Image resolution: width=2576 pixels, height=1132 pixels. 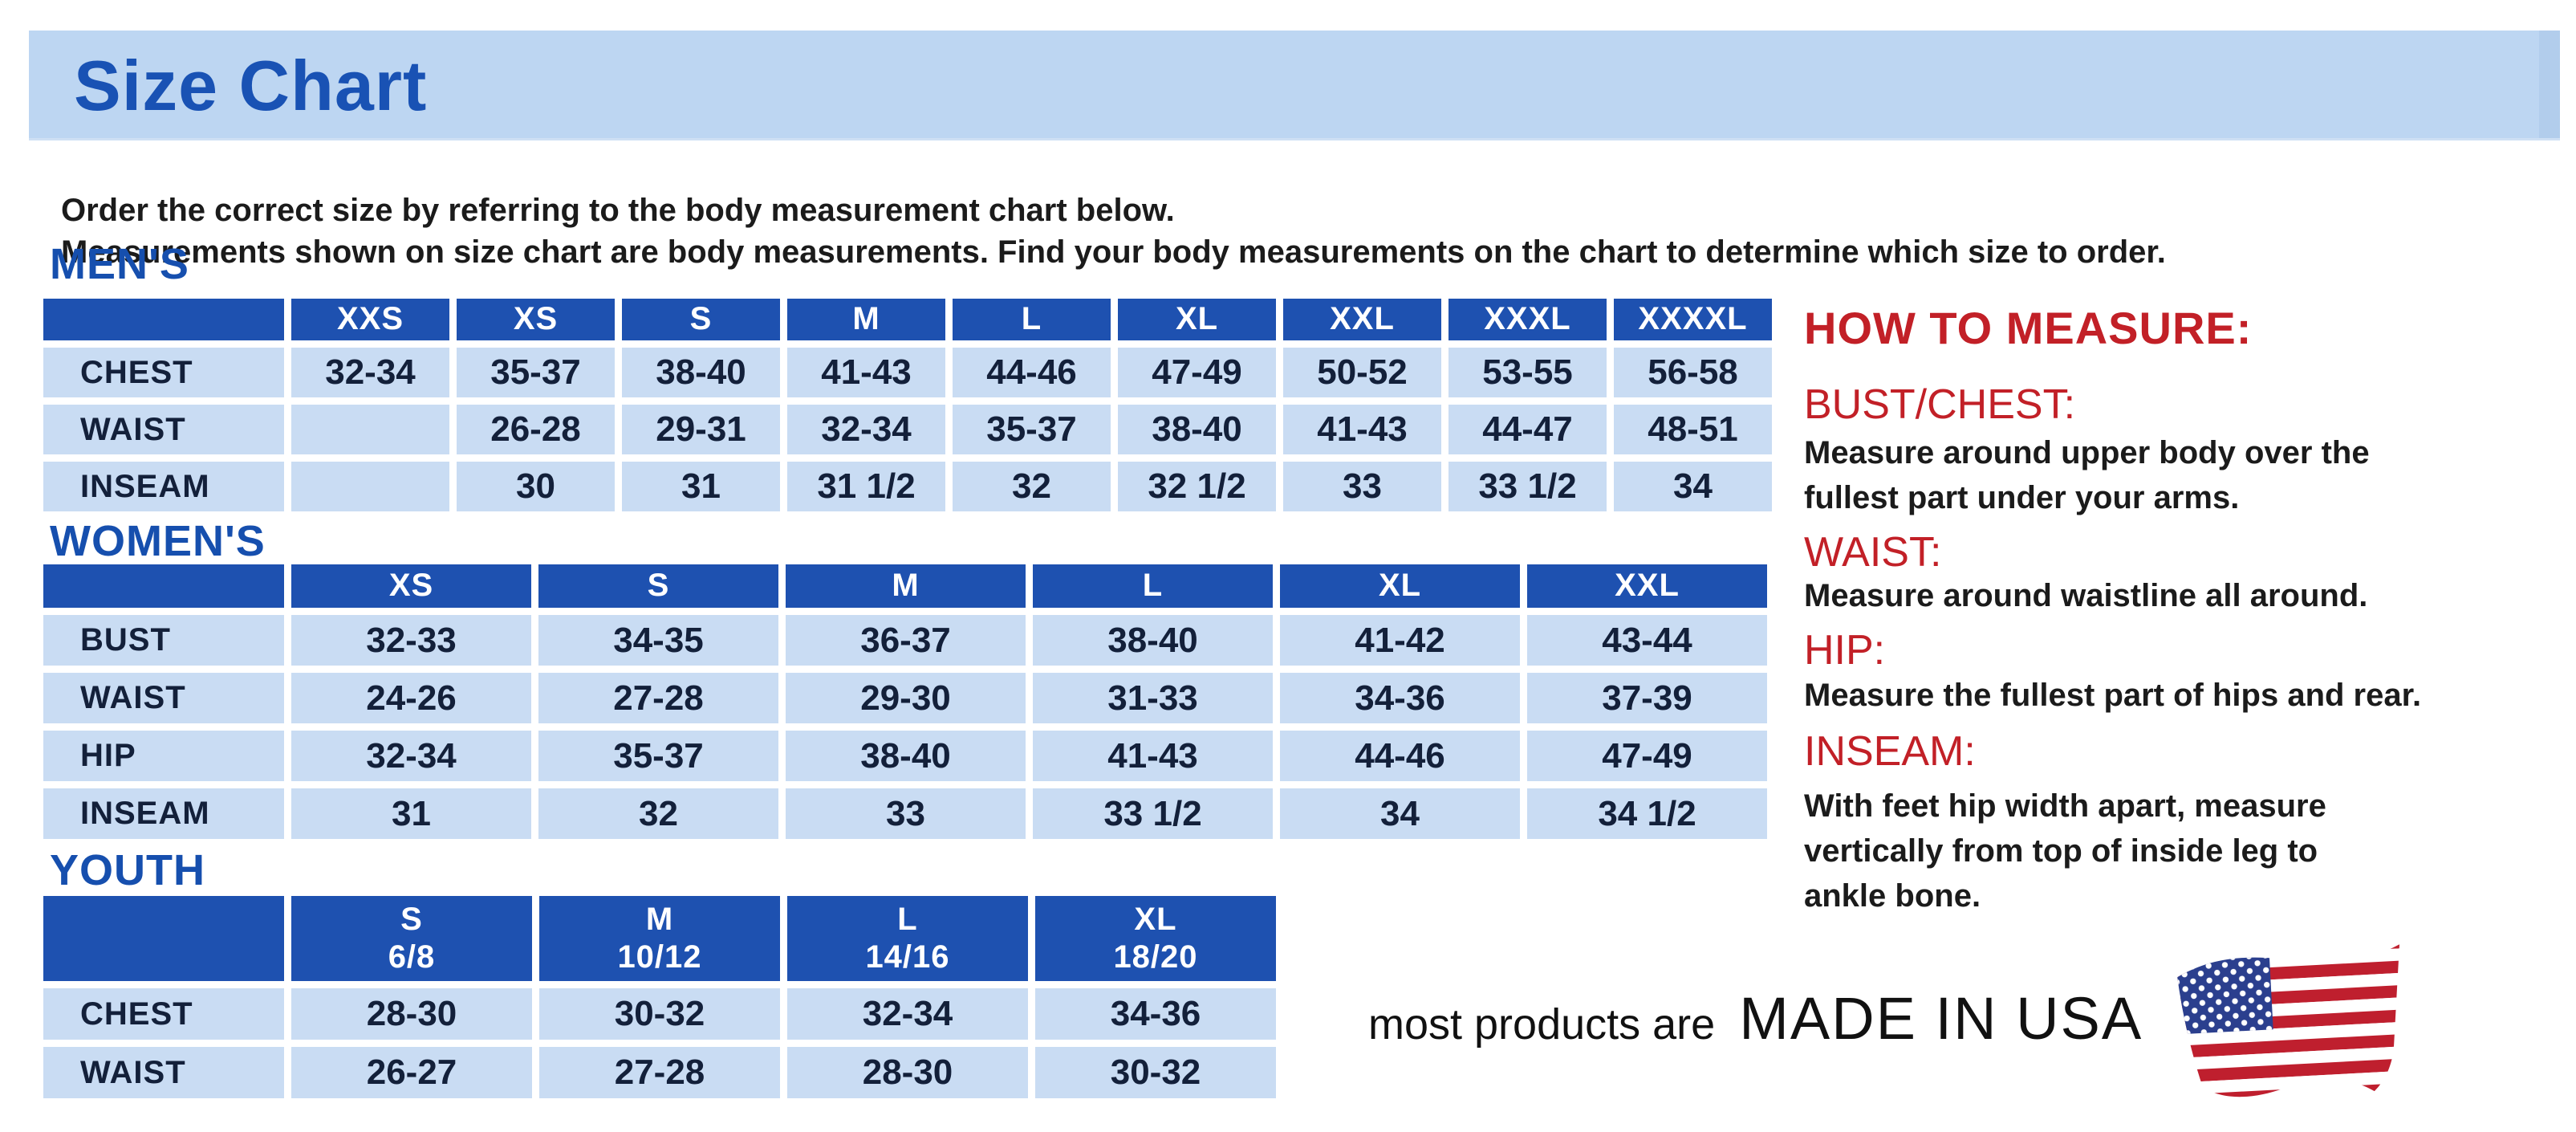 I want to click on size-column-header: L, so click(x=1153, y=586).